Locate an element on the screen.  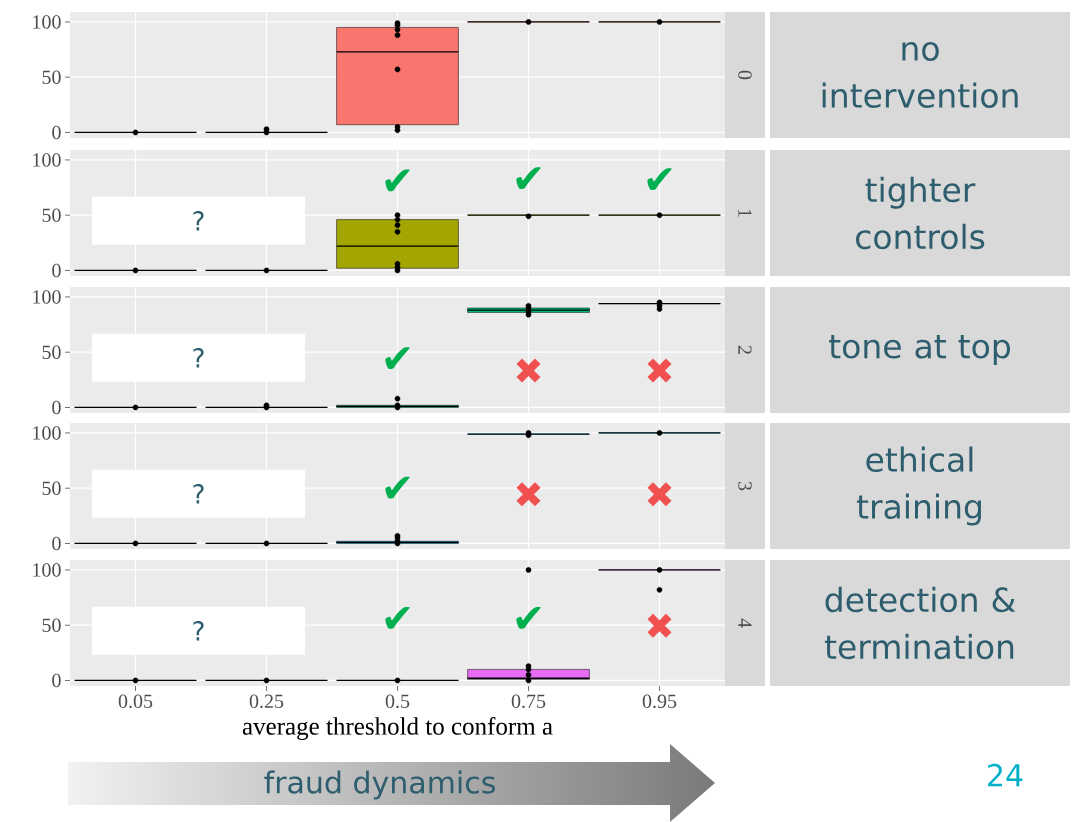
x-tick-label: 0.95 is located at coordinates (659, 701).